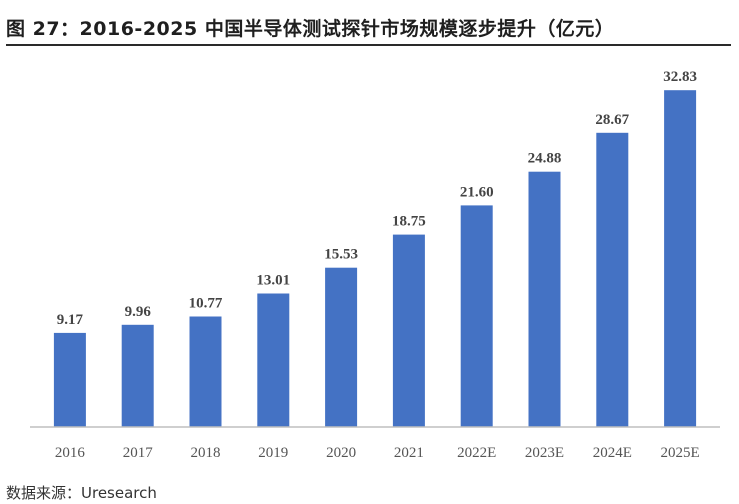 This screenshot has height=504, width=739. What do you see at coordinates (612, 280) in the screenshot?
I see `bar-2024E` at bounding box center [612, 280].